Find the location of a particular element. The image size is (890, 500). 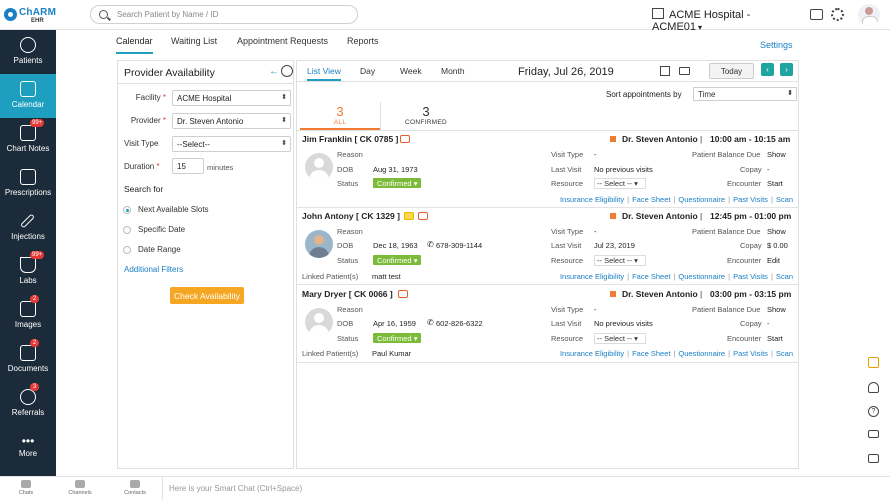

channels-button: Channels is located at coordinates (80, 488).